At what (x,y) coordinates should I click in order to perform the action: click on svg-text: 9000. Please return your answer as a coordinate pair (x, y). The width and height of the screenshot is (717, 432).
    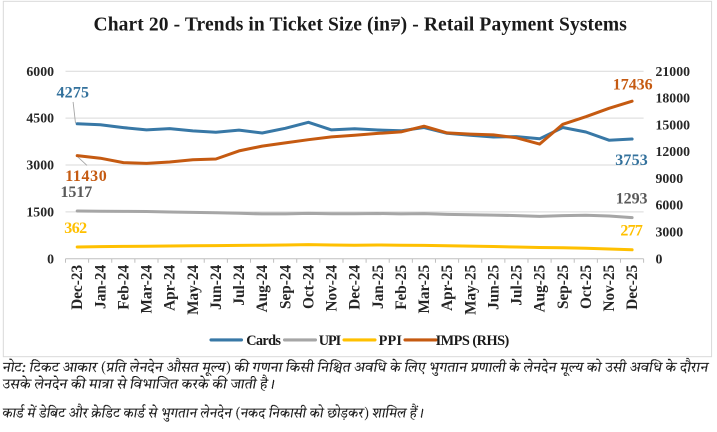
    Looking at the image, I should click on (670, 178).